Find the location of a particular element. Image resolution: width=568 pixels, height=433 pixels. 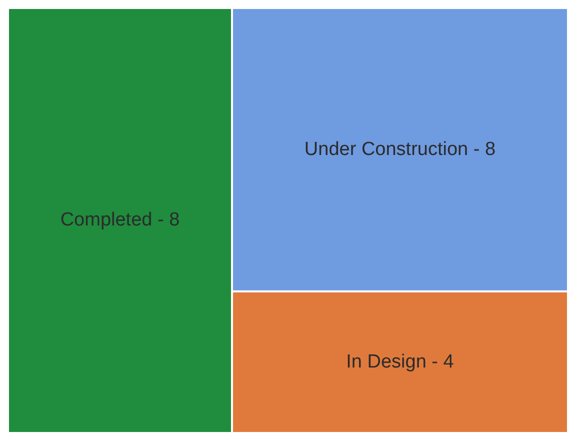

category-label: In Design - is located at coordinates (392, 361).